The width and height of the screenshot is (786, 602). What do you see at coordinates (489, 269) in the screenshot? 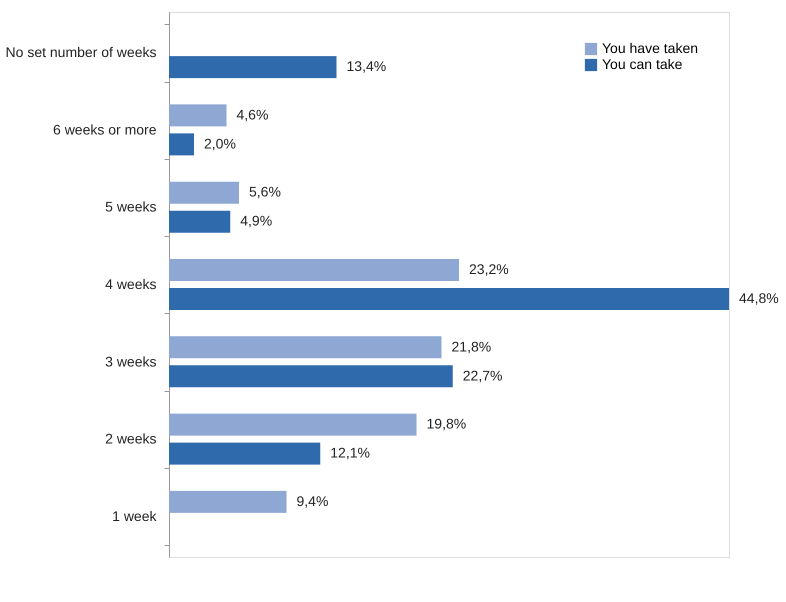
I see `data-label: 23,2%` at bounding box center [489, 269].